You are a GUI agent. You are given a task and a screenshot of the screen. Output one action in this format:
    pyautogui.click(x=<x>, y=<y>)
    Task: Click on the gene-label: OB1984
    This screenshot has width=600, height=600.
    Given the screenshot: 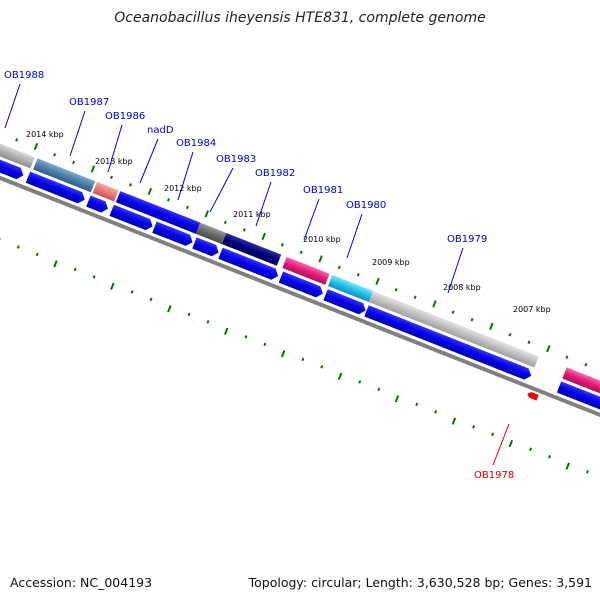 What is the action you would take?
    pyautogui.click(x=196, y=143)
    